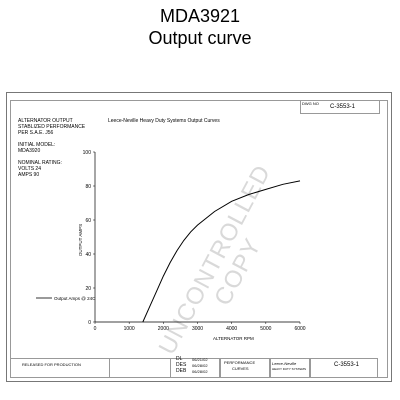 Image resolution: width=400 pixels, height=400 pixels. I want to click on y-tick-label: 100, so click(87, 153).